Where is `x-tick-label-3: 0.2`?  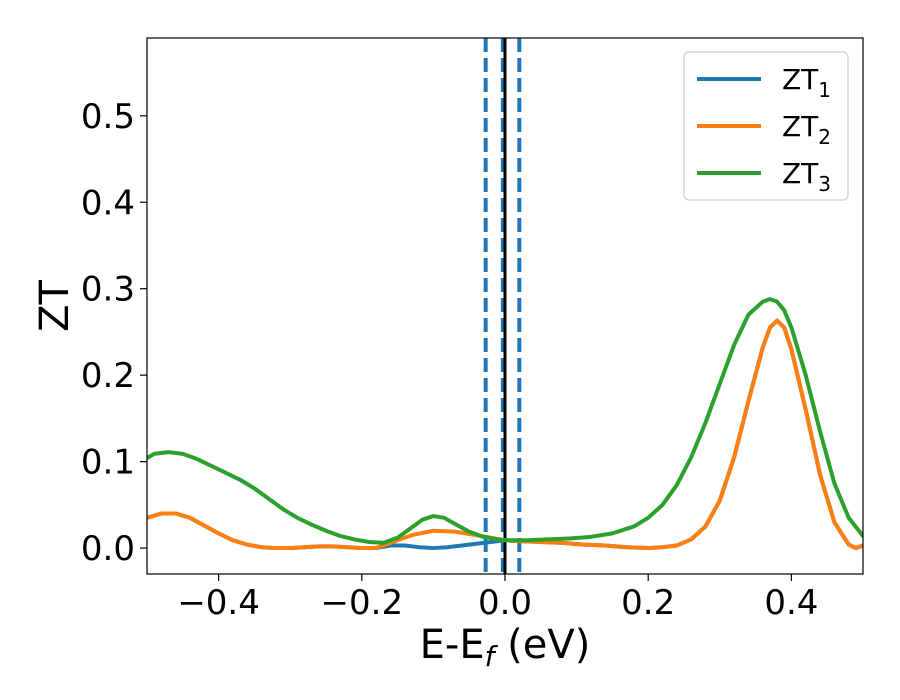 x-tick-label-3: 0.2 is located at coordinates (648, 603).